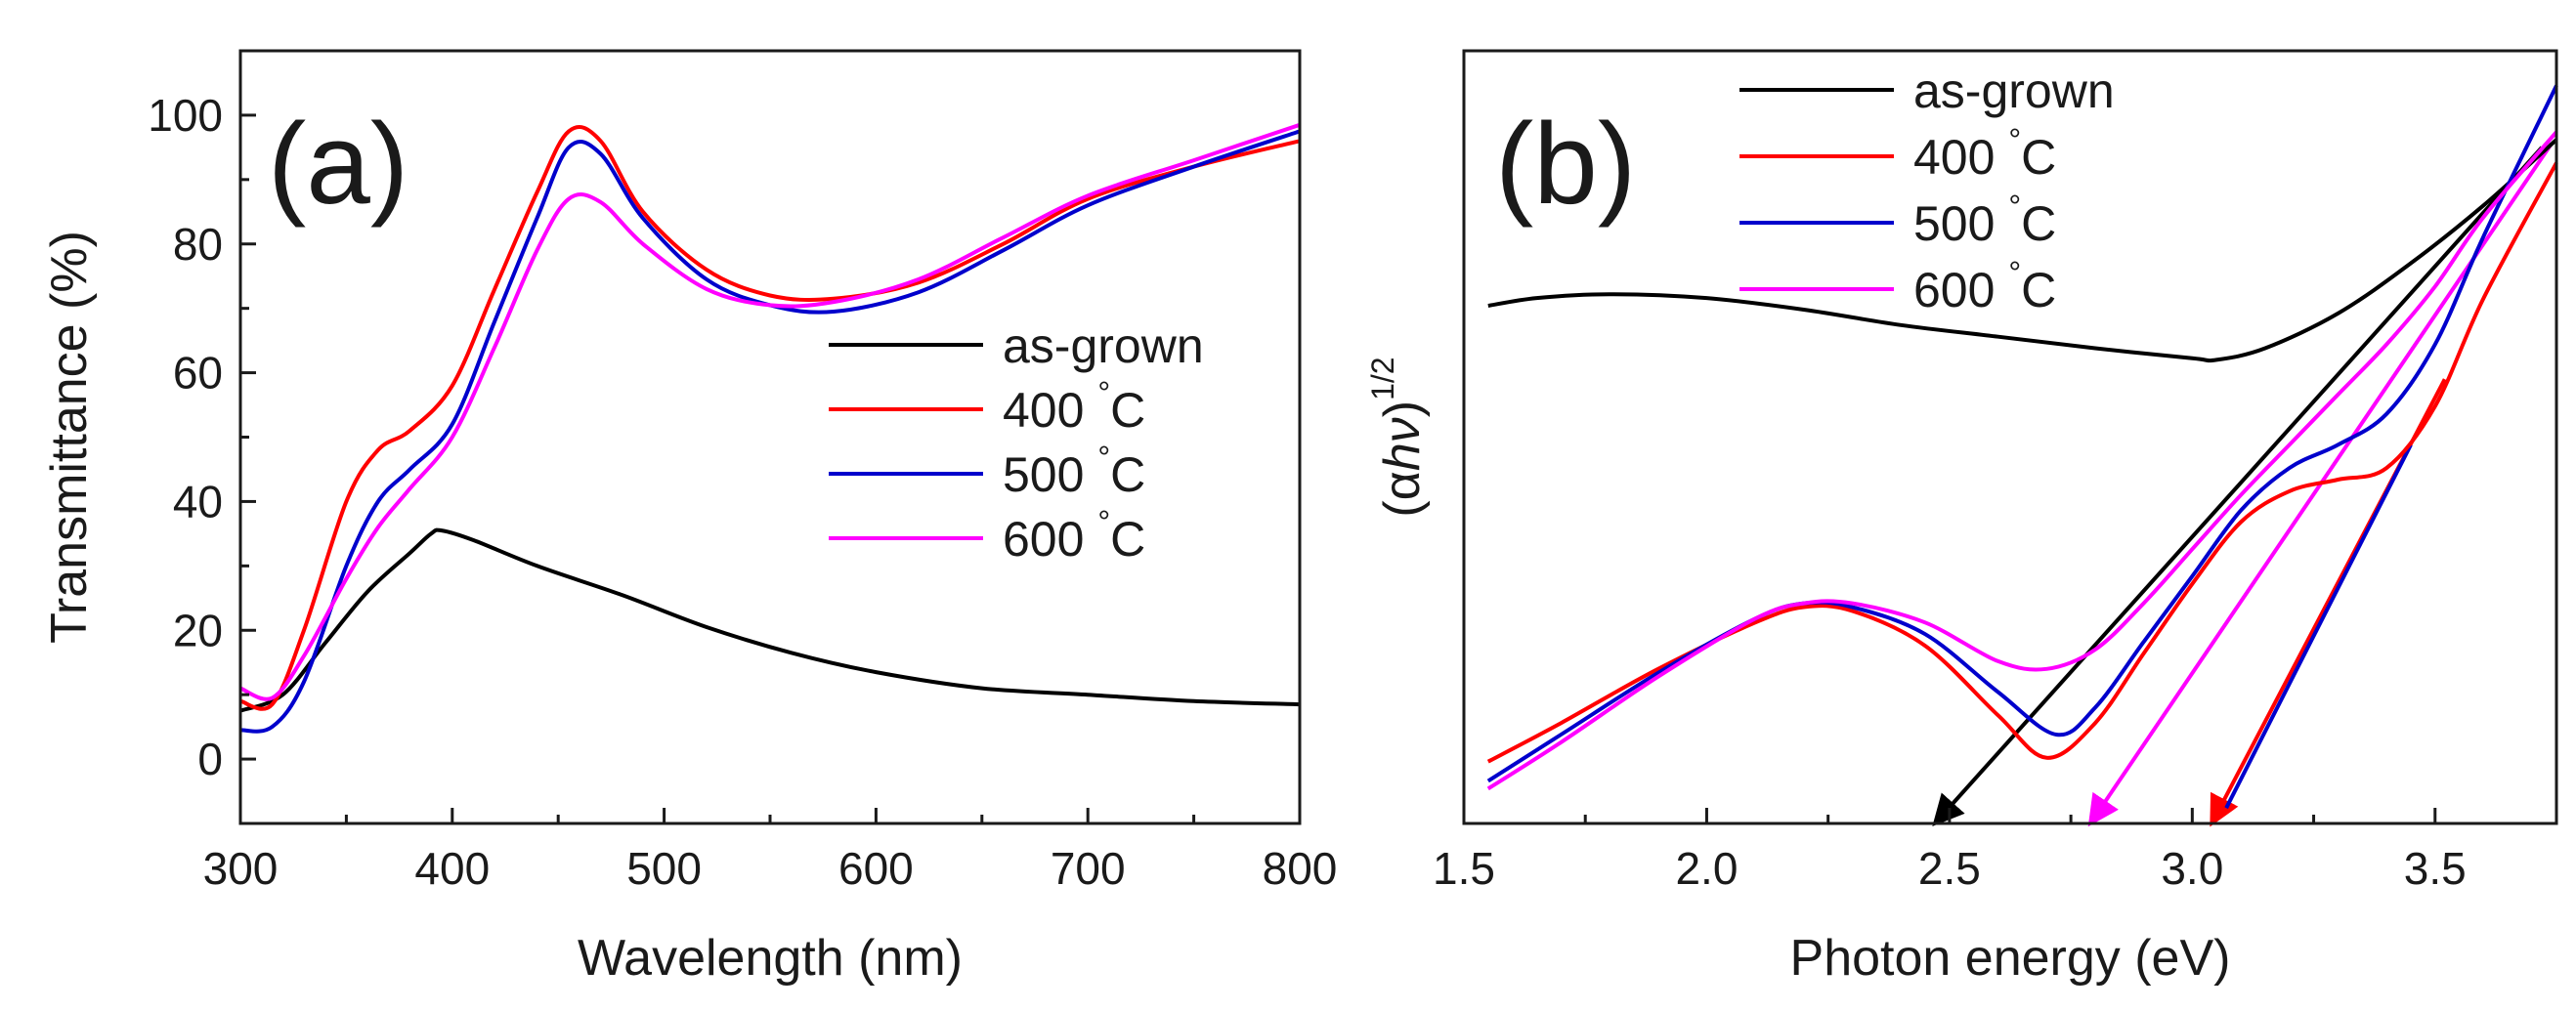 Image resolution: width=2576 pixels, height=1011 pixels. What do you see at coordinates (2319, 626) in the screenshot?
I see `panel-b-tangent-line` at bounding box center [2319, 626].